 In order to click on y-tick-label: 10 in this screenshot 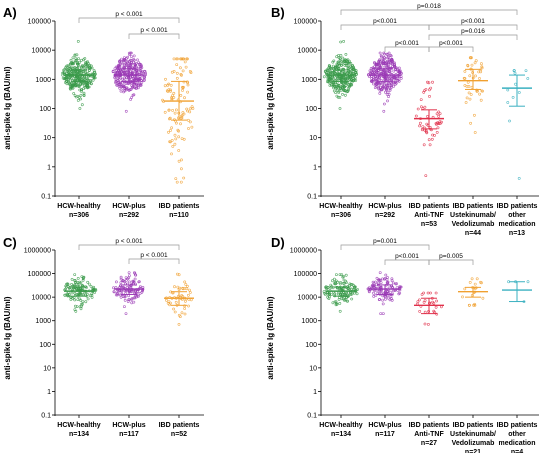, I will do `click(47, 138)`.